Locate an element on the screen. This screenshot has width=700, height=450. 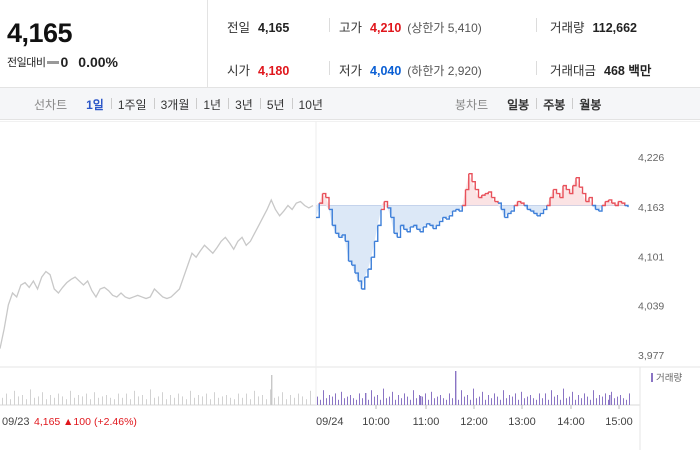
volume-legend-label: 거래량 is located at coordinates (669, 378).